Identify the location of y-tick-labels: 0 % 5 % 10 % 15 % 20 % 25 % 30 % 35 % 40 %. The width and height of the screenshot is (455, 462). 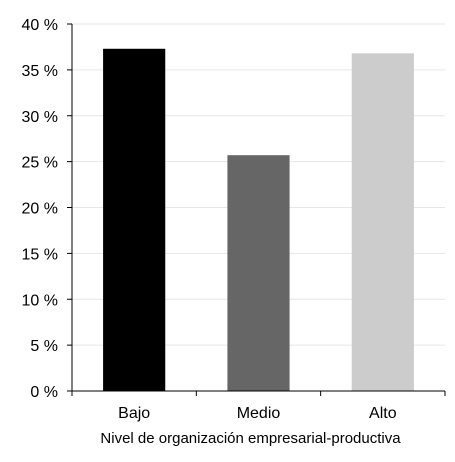
(40, 209).